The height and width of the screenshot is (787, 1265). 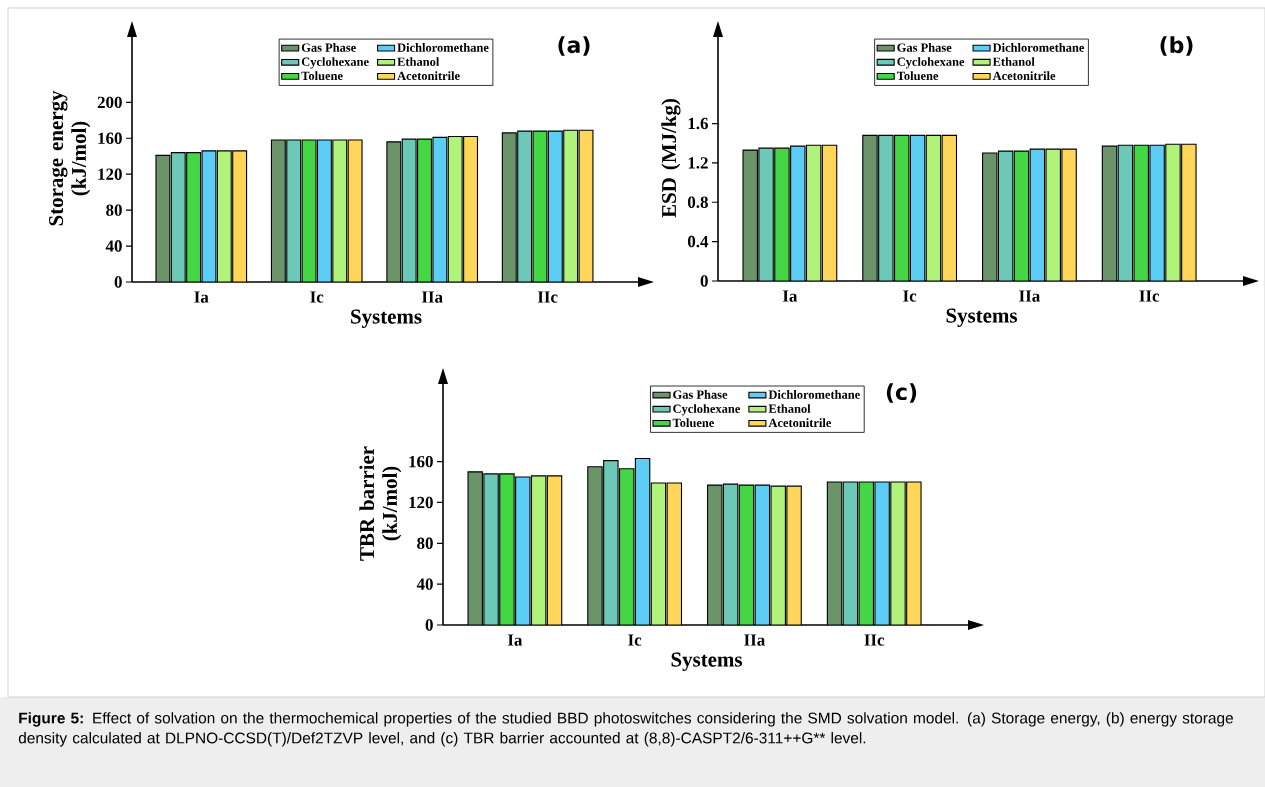 I want to click on y-tick-label: 200, so click(x=109, y=102).